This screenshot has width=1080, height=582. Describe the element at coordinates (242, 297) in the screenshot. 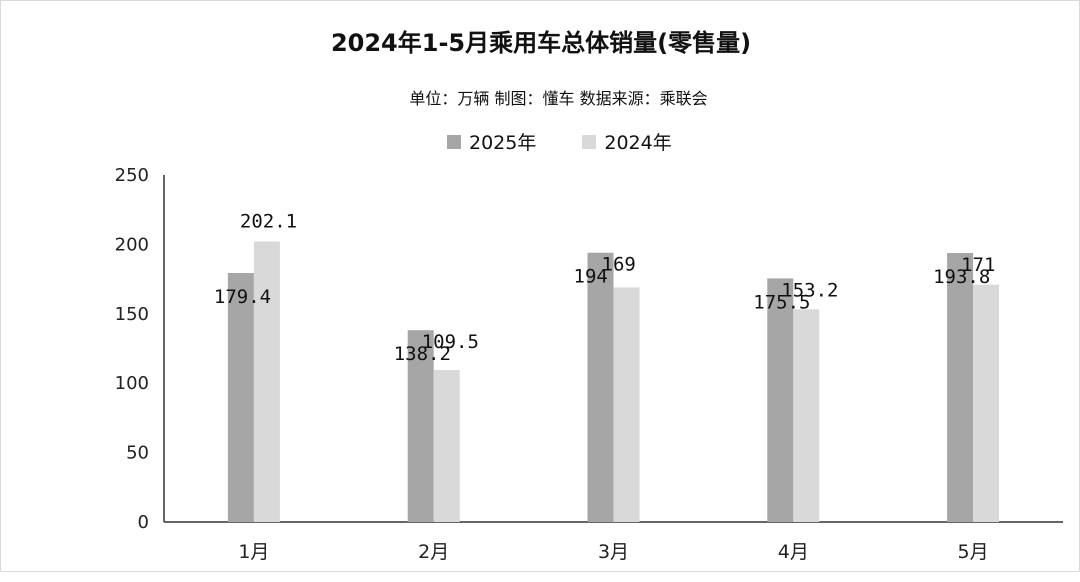

I see `data-label-2025: 179.4` at that location.